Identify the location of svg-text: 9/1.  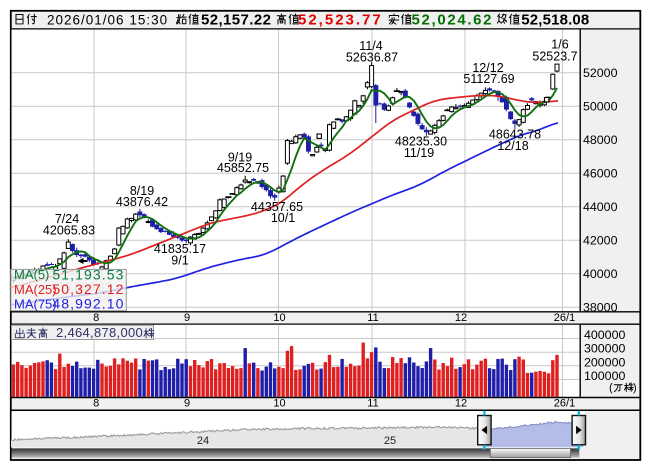
(179, 261).